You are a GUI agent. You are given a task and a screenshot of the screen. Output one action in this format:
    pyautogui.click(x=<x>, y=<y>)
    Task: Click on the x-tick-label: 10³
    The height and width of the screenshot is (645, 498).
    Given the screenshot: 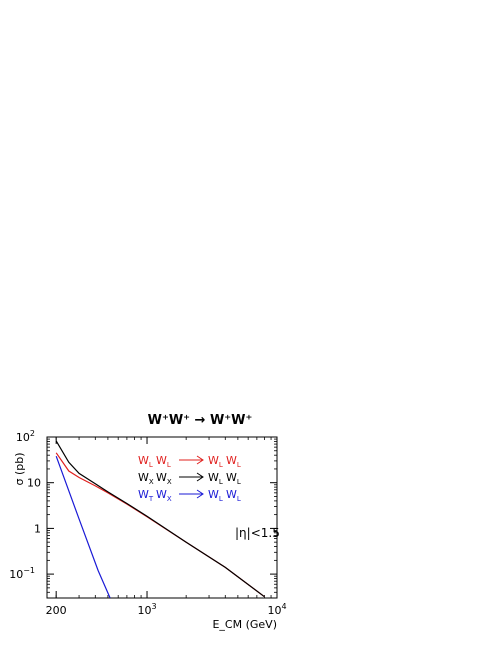 What is the action you would take?
    pyautogui.click(x=146, y=609)
    